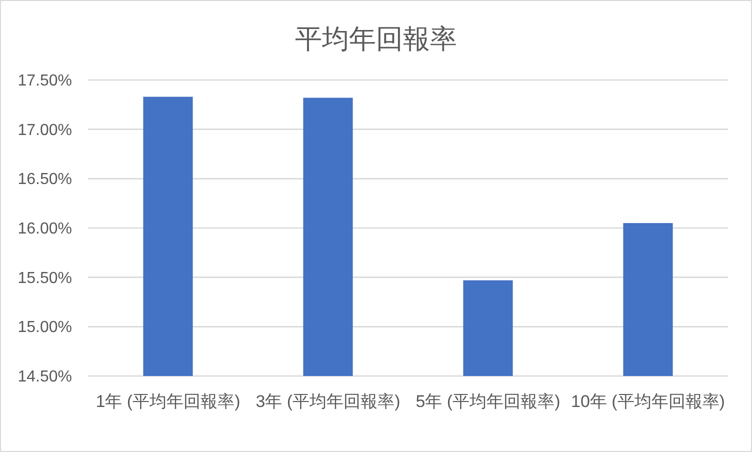 This screenshot has width=752, height=452. Describe the element at coordinates (328, 401) in the screenshot. I see `x-tick-label: 3年 (平均年回報率)` at that location.